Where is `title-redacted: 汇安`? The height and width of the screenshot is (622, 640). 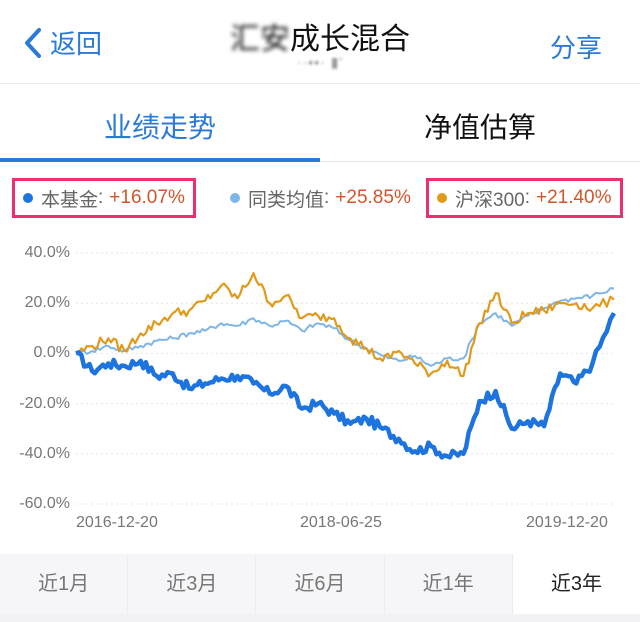
title-redacted: 汇安 is located at coordinates (260, 39).